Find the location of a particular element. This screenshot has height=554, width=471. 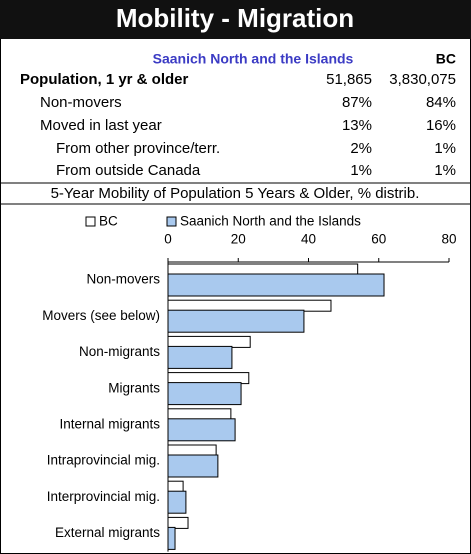

y-tick-label: Non-movers is located at coordinates (123, 279).